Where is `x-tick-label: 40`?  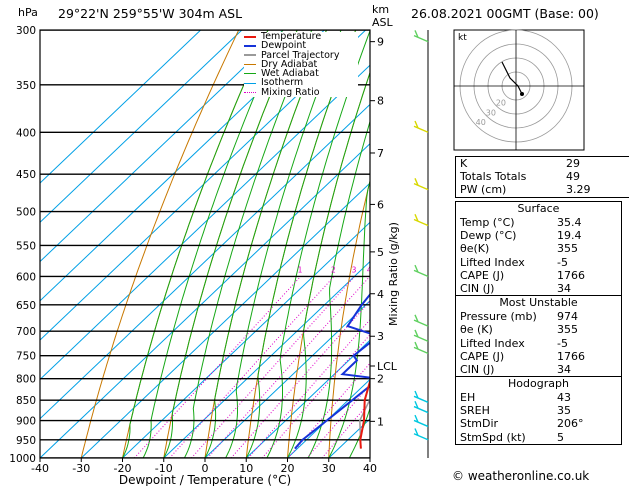 x-tick-label: 40 is located at coordinates (370, 468).